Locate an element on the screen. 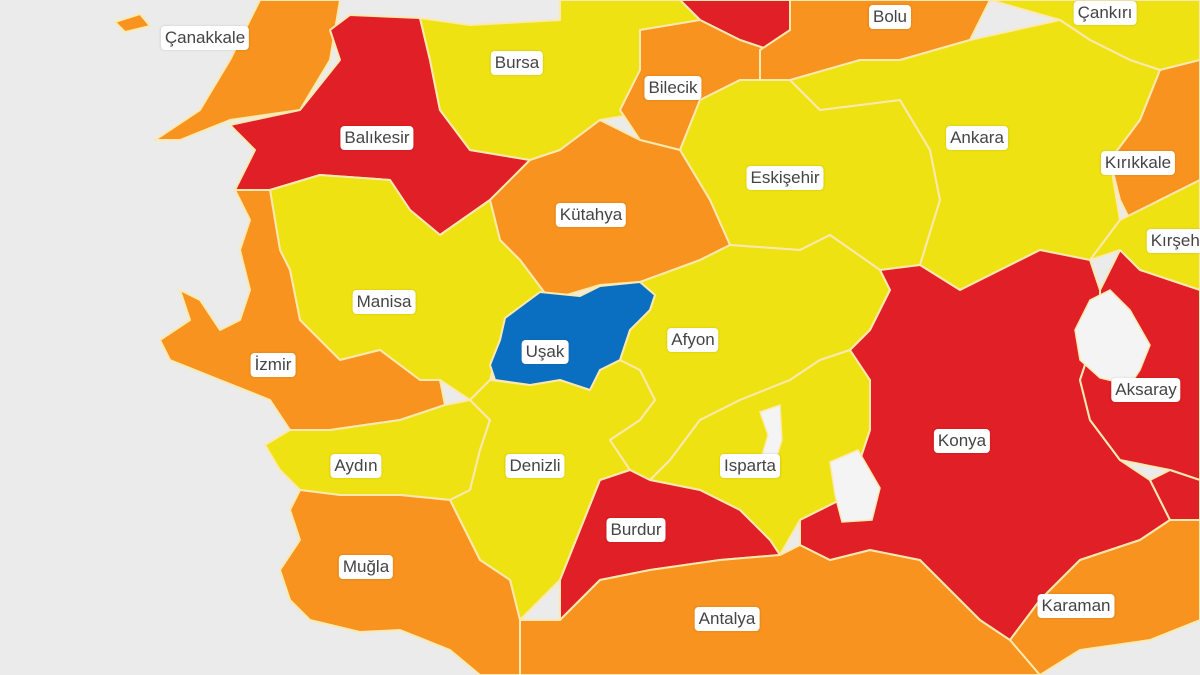  label-ankara: Ankara is located at coordinates (977, 138).